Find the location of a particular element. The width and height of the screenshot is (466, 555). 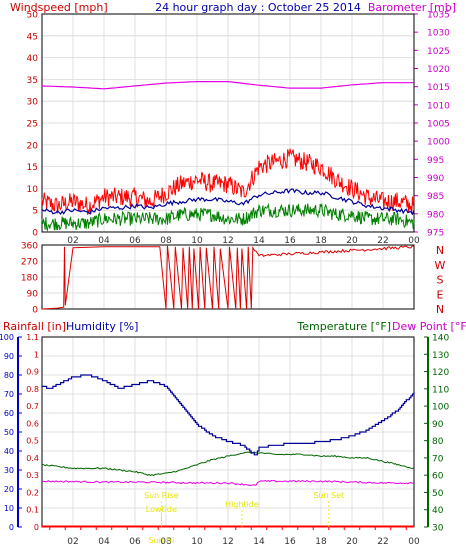

compass-label: S is located at coordinates (440, 280).